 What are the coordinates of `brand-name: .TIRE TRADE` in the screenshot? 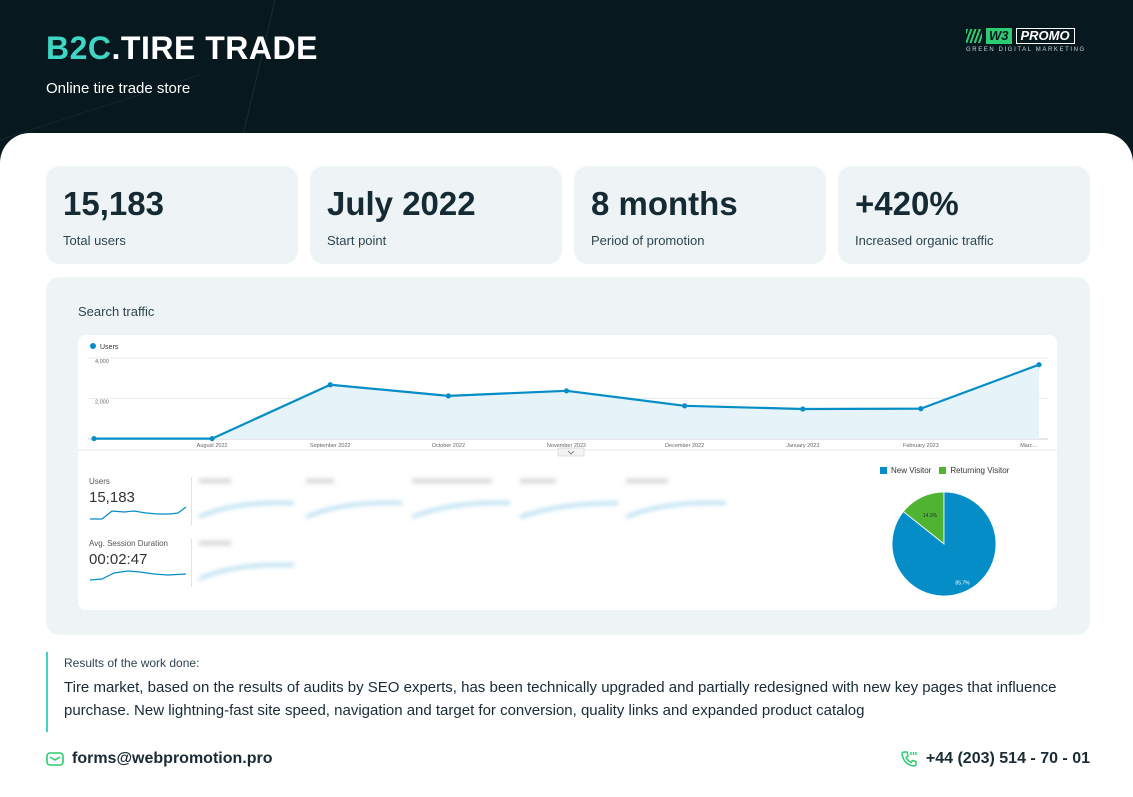 It's located at (214, 48).